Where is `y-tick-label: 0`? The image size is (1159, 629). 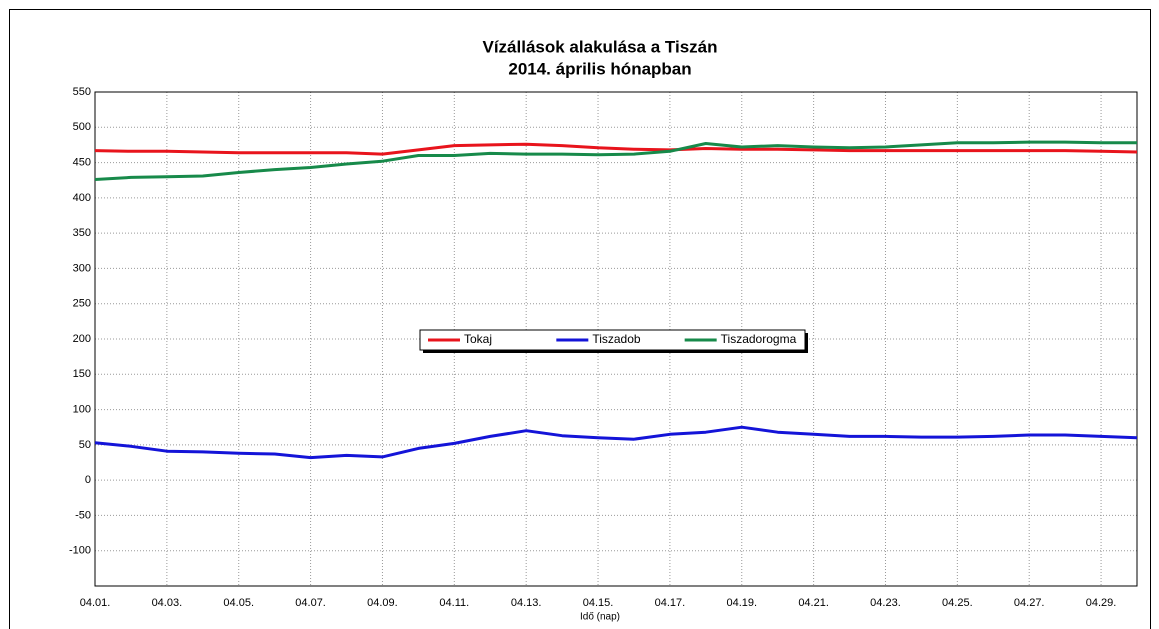 y-tick-label: 0 is located at coordinates (88, 480).